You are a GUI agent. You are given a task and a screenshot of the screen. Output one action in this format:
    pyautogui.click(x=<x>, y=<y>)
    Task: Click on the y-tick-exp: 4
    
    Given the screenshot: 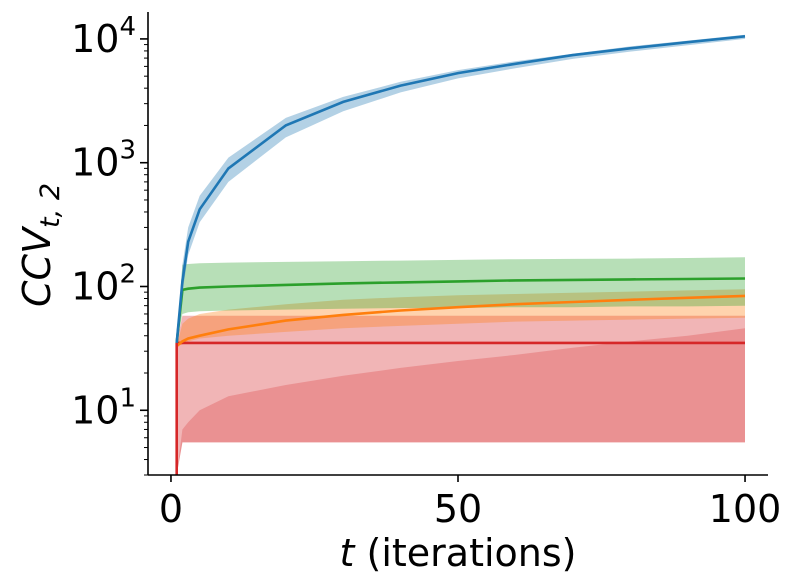 What is the action you would take?
    pyautogui.click(x=127, y=27)
    